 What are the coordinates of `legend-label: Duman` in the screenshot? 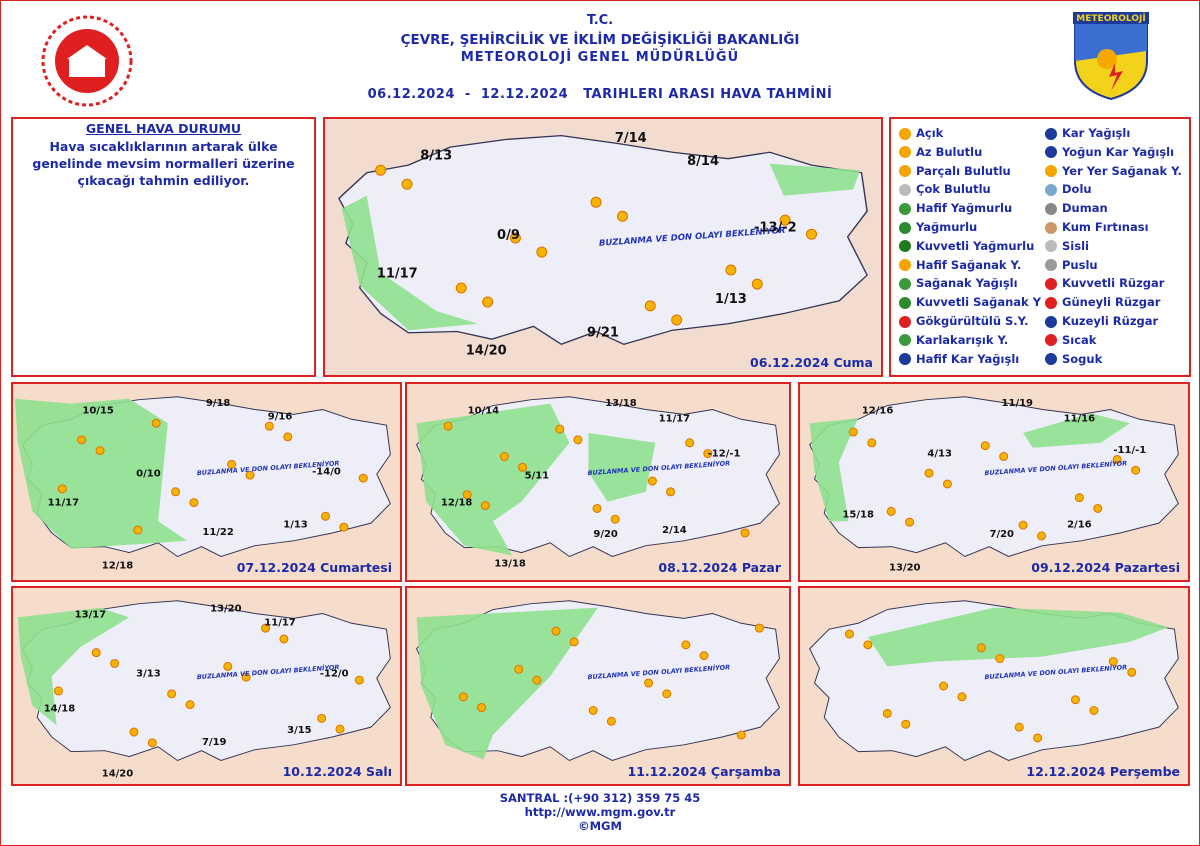 It's located at (1085, 208).